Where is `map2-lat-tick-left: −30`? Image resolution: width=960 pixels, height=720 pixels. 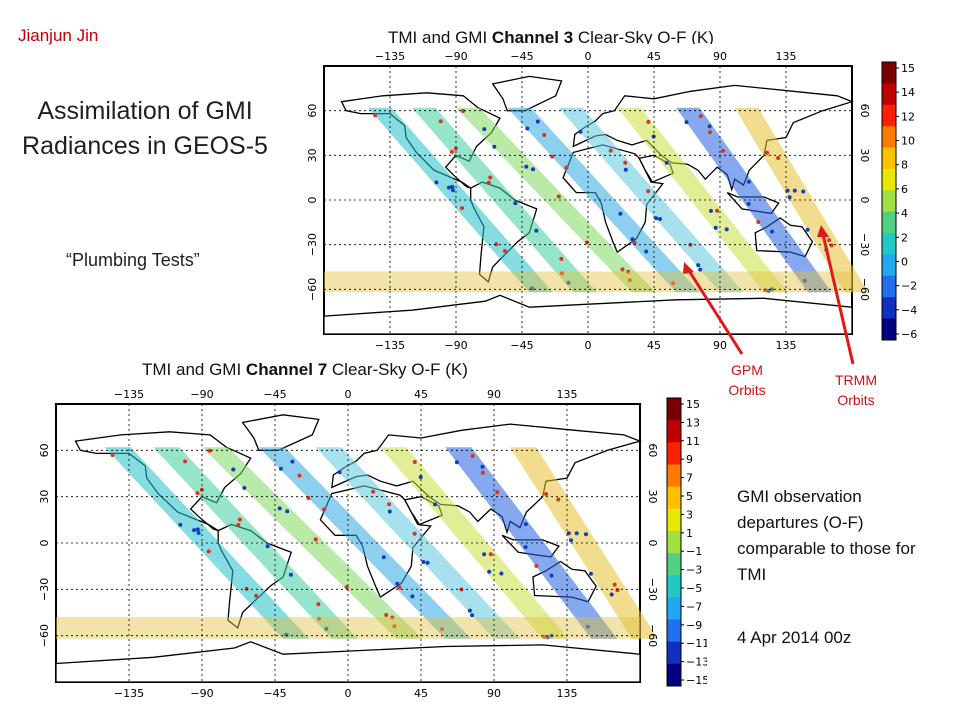
map2-lat-tick-left: −30 is located at coordinates (44, 589).